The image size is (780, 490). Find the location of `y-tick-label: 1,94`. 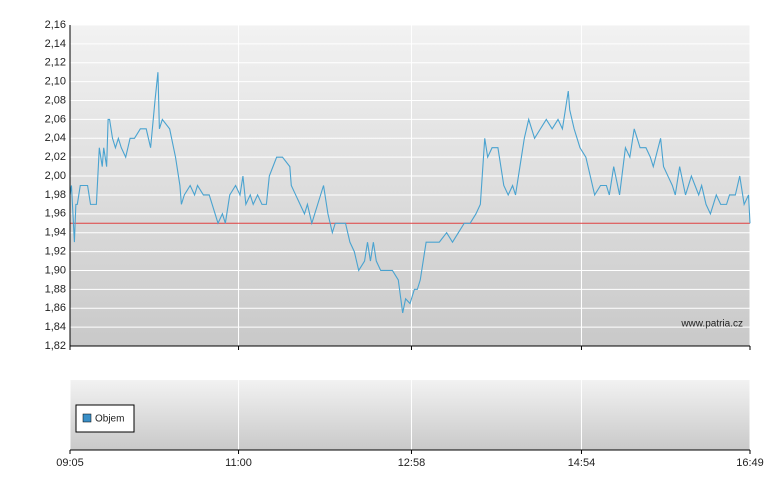

y-tick-label: 1,94 is located at coordinates (55, 233).